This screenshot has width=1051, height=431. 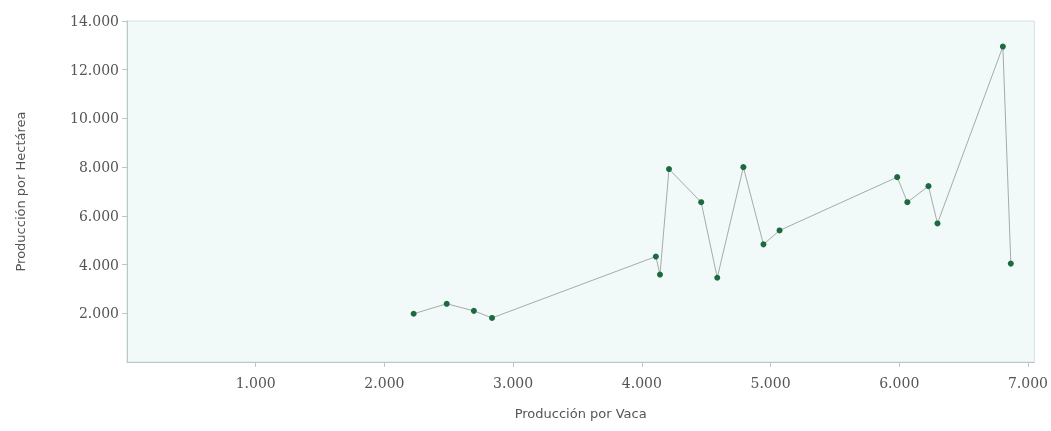 What do you see at coordinates (255, 383) in the screenshot?
I see `x-tick-label: 1.000` at bounding box center [255, 383].